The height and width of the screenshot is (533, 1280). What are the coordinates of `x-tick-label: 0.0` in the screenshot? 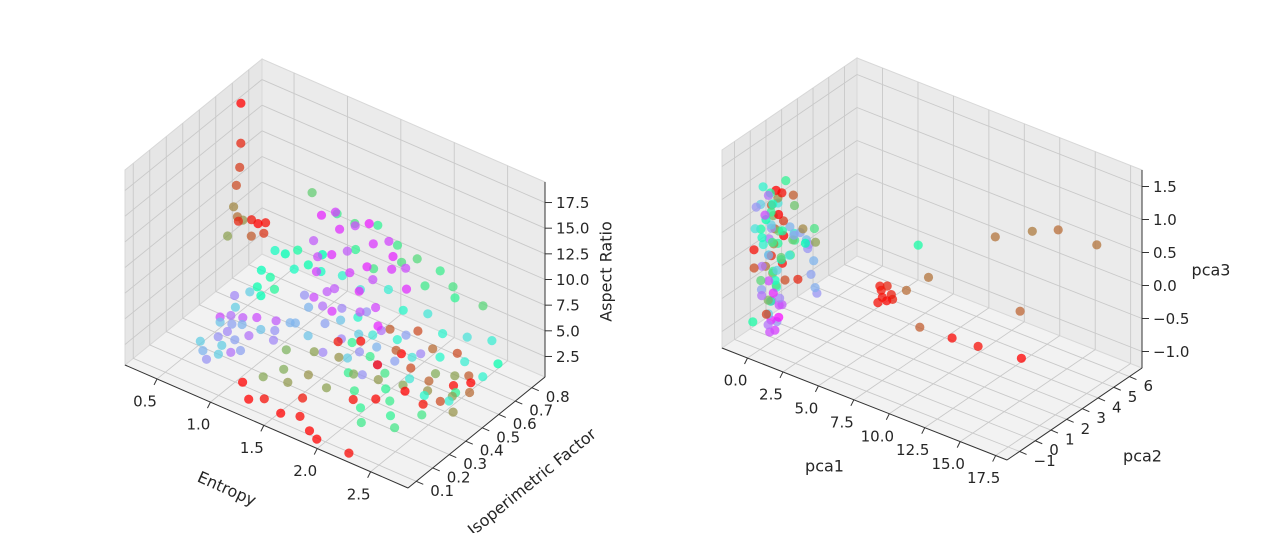 It's located at (736, 381).